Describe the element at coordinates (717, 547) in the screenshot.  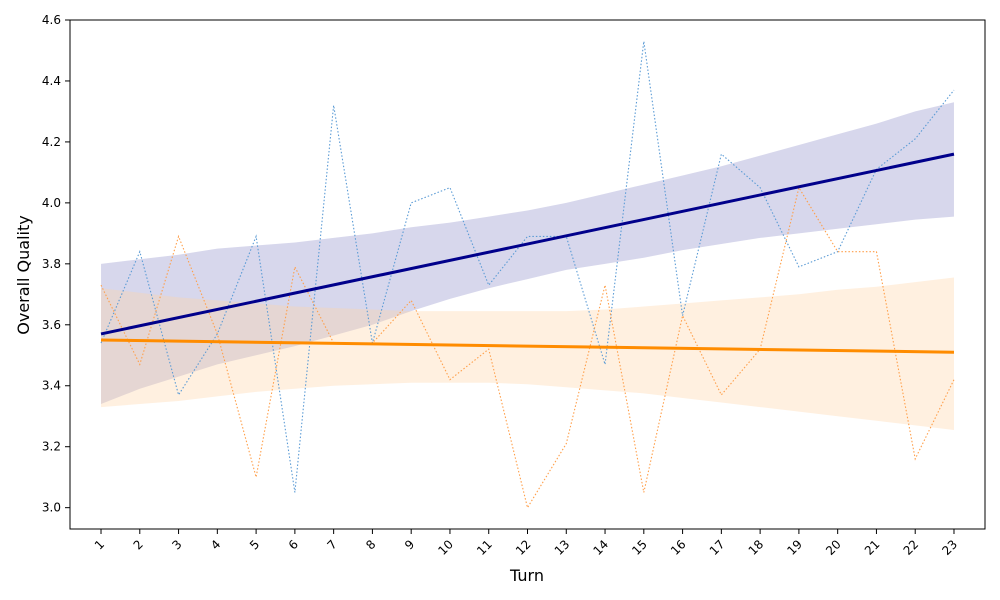
I see `x-tick-label: 17` at that location.